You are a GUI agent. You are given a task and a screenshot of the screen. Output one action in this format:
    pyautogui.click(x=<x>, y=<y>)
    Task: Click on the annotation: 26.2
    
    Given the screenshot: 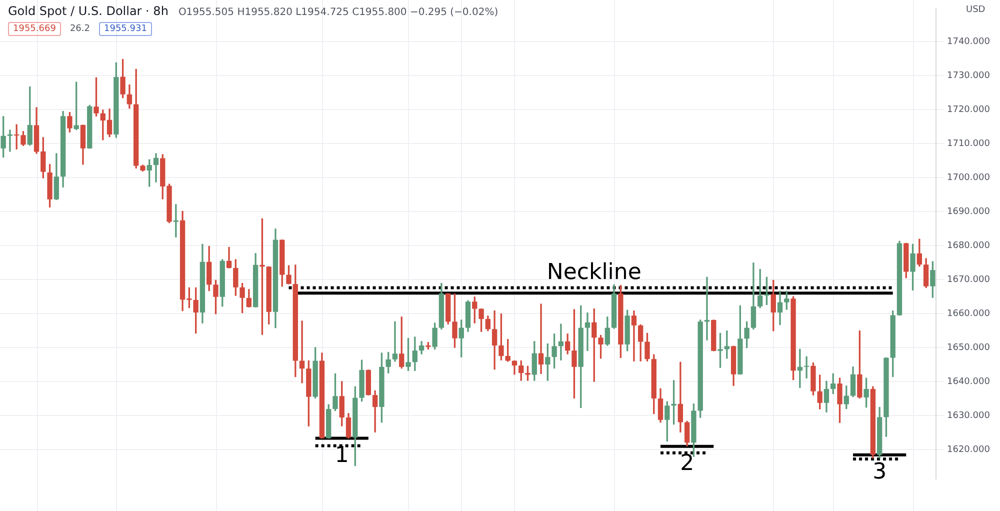 What is the action you would take?
    pyautogui.click(x=79, y=29)
    